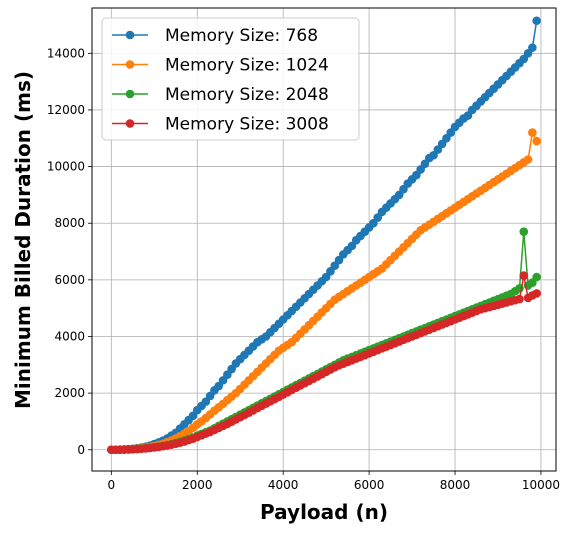 The image size is (572, 534). I want to click on y-tick-label: 12000, so click(66, 110).